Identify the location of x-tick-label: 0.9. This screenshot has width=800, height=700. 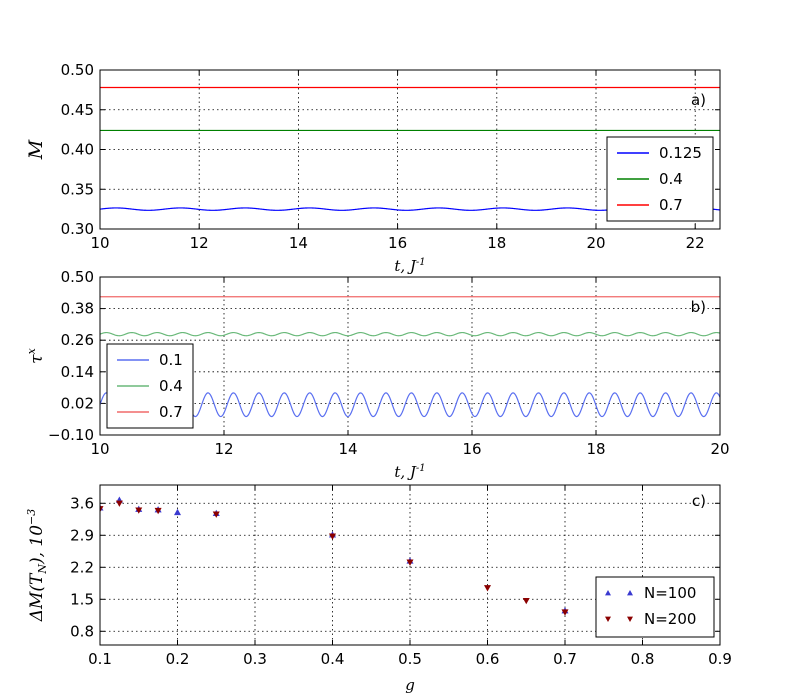
(720, 659).